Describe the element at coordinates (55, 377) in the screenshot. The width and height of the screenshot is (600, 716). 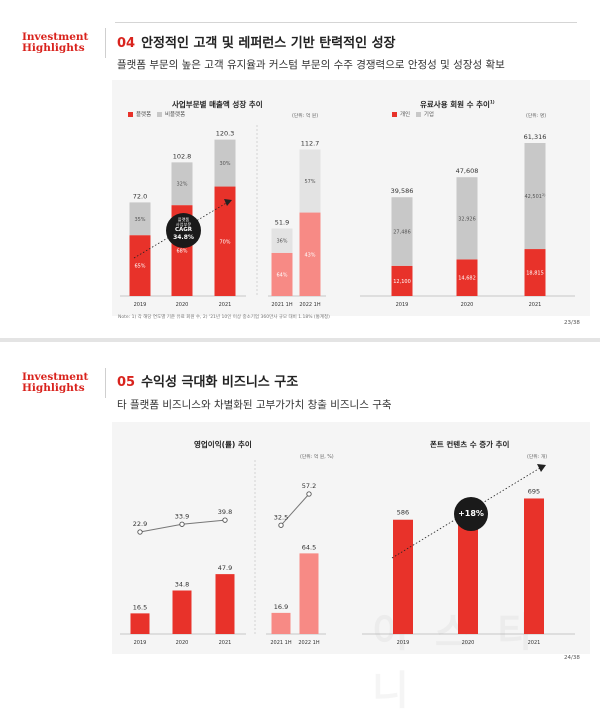
I see `brand-line-1: Investment` at that location.